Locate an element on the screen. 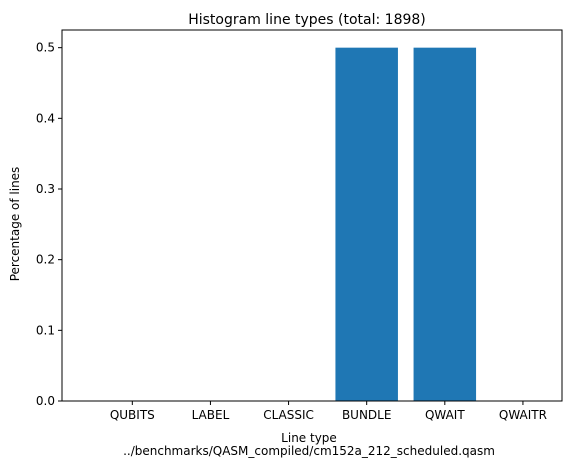  x-tick-label: CLASSIC is located at coordinates (288, 415).